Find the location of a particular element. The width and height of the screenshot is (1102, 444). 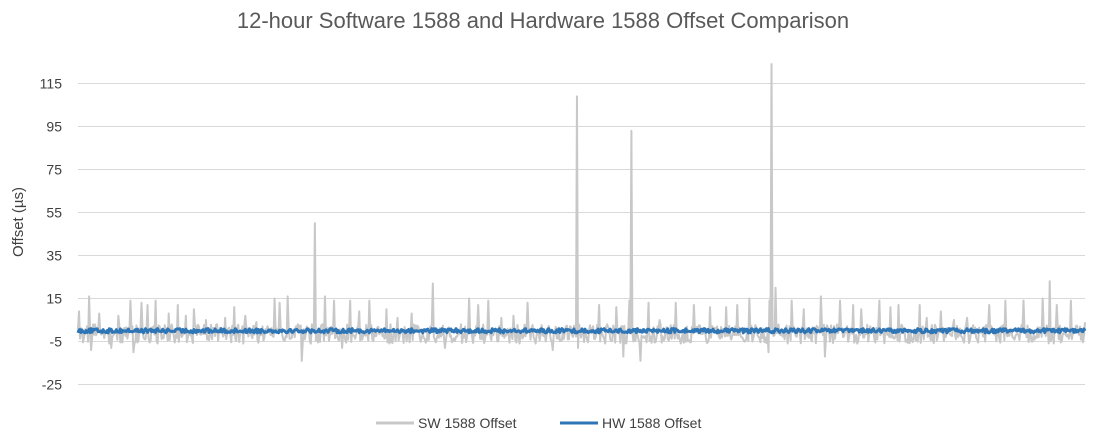

legend: SW 1588 Offset HW 1588 Offset is located at coordinates (538, 423).